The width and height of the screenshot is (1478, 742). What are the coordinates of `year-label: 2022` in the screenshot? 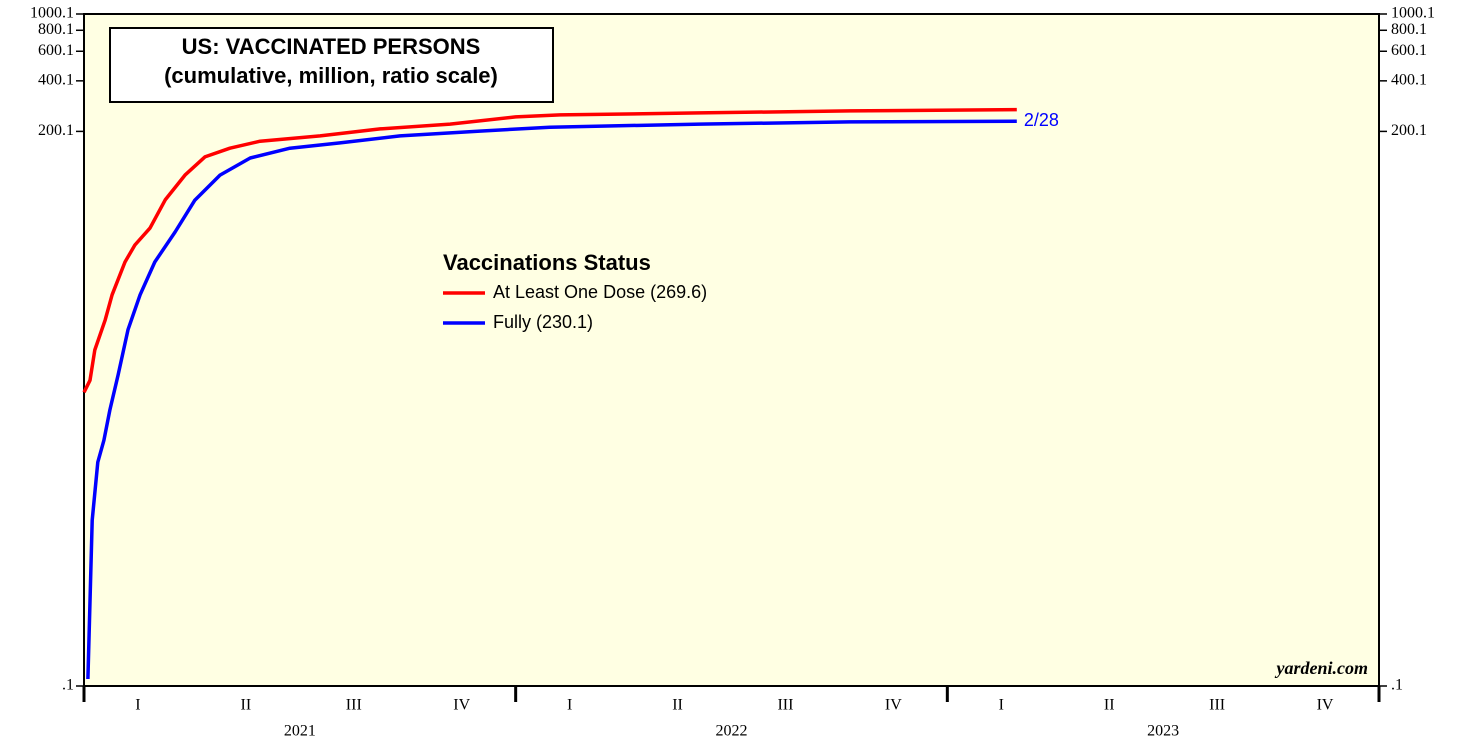 It's located at (732, 731).